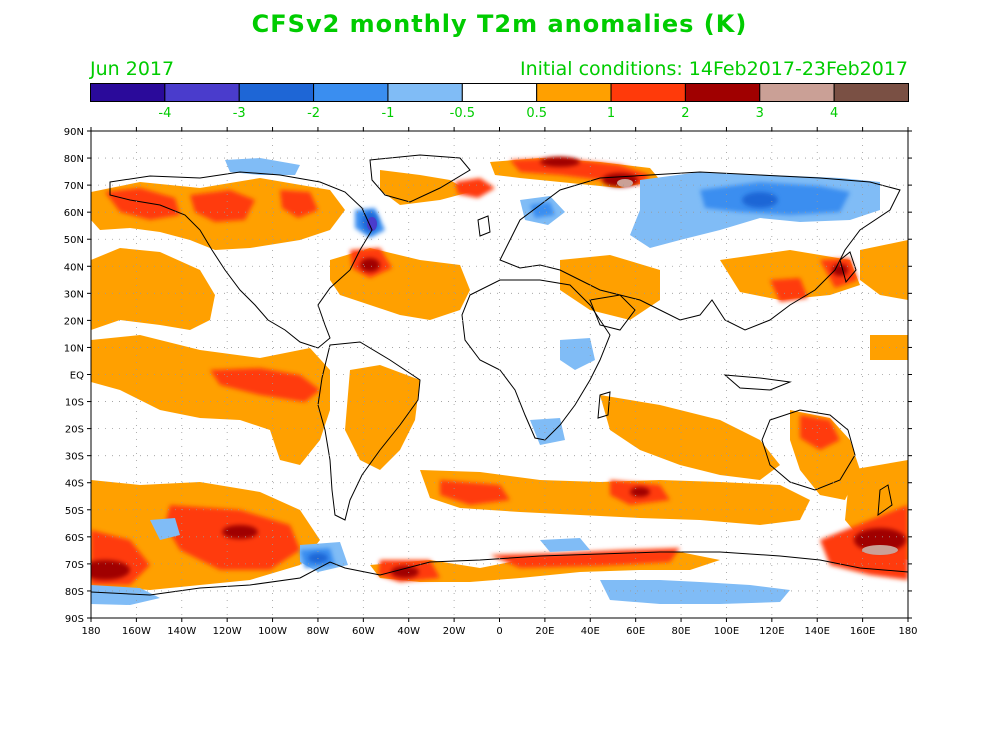 This screenshot has width=999, height=750. Describe the element at coordinates (726, 631) in the screenshot. I see `lon-label: 100E` at that location.